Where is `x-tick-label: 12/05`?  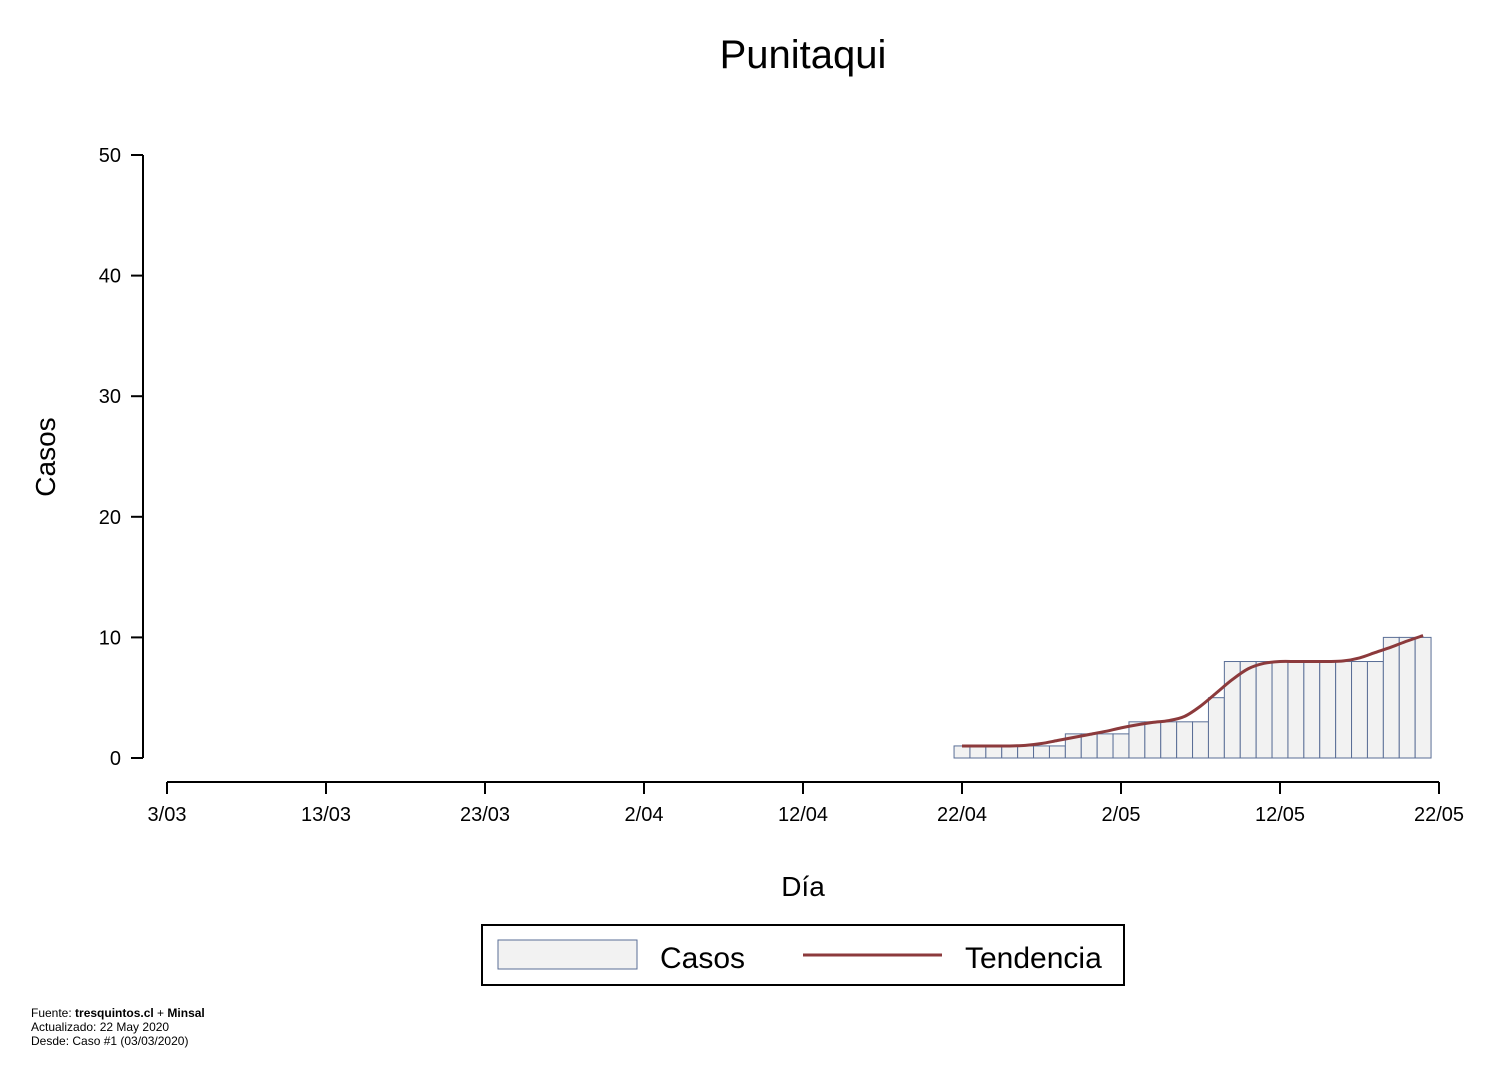 x-tick-label: 12/05 is located at coordinates (1280, 815).